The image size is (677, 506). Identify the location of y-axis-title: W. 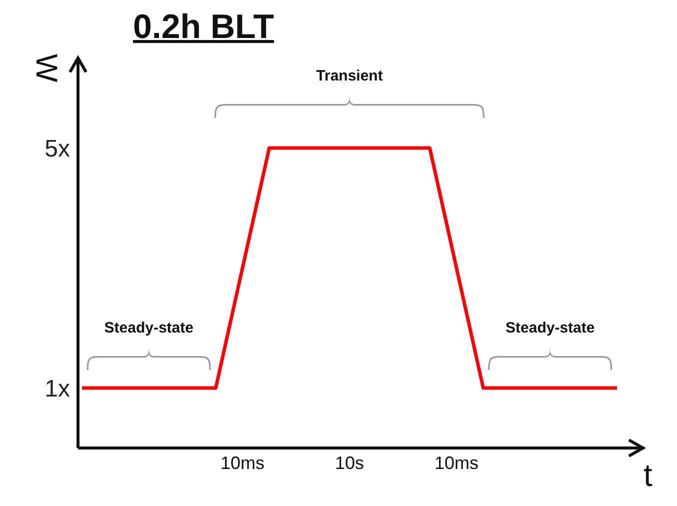
(46, 68).